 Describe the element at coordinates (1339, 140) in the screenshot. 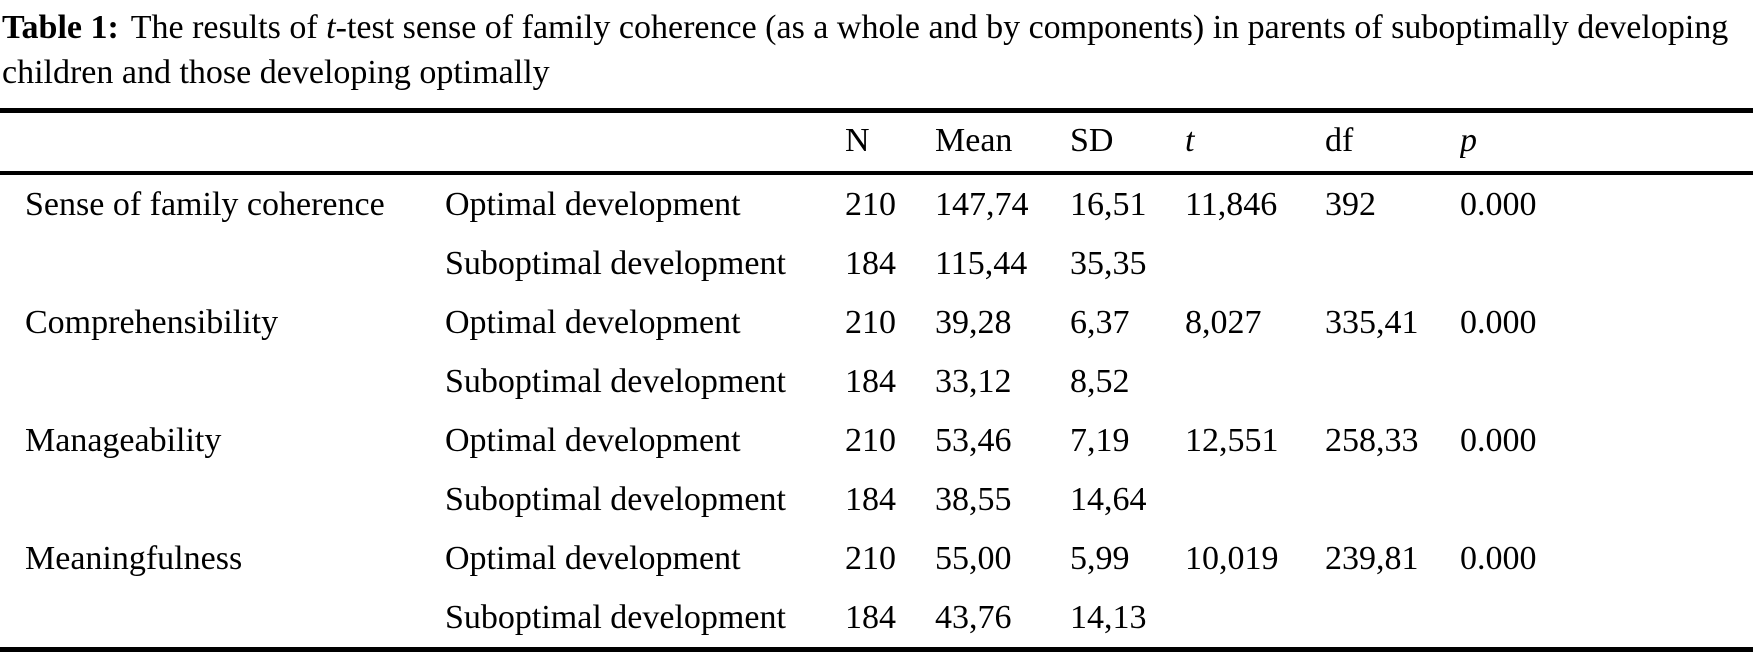

I see `header-df: df` at that location.